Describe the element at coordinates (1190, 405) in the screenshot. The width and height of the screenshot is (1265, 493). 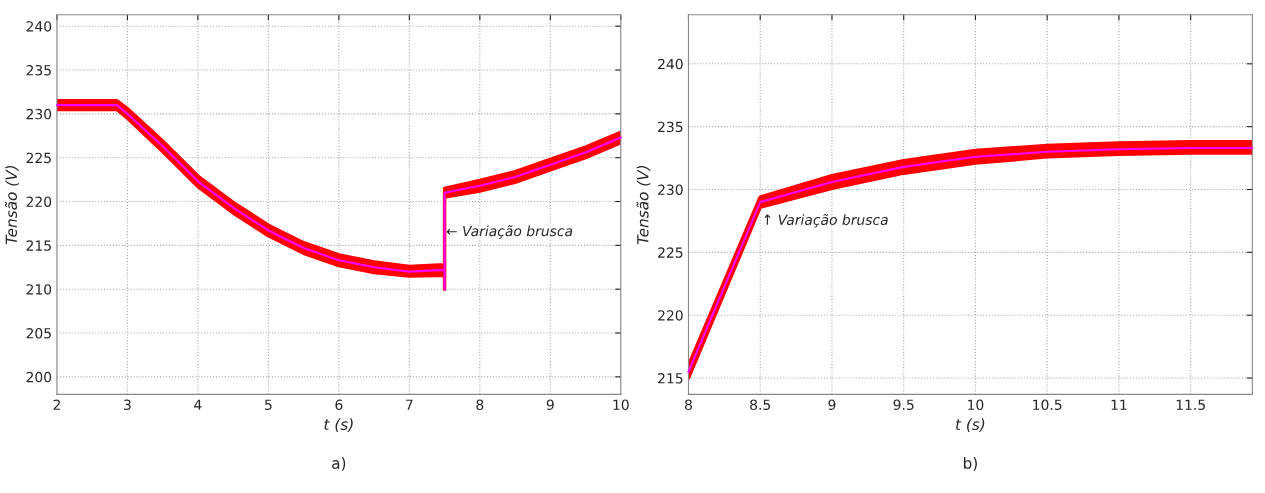
I see `x-tick-label: 11.5` at that location.